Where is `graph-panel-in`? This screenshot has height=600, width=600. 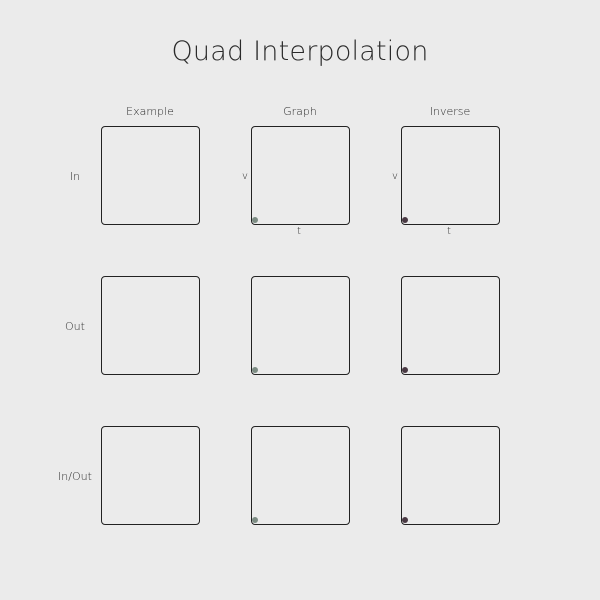 graph-panel-in is located at coordinates (300, 175).